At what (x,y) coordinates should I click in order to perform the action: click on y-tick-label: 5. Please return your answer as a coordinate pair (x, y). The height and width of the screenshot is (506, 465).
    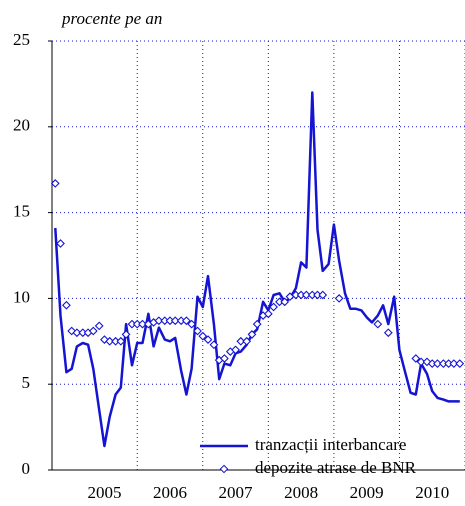
    Looking at the image, I should click on (26, 382).